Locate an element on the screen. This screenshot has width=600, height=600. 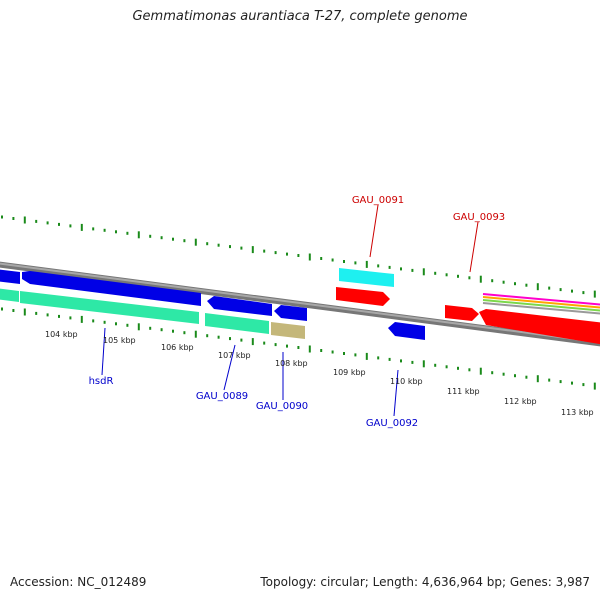
kbp-label: 110 kbp is located at coordinates (406, 381).